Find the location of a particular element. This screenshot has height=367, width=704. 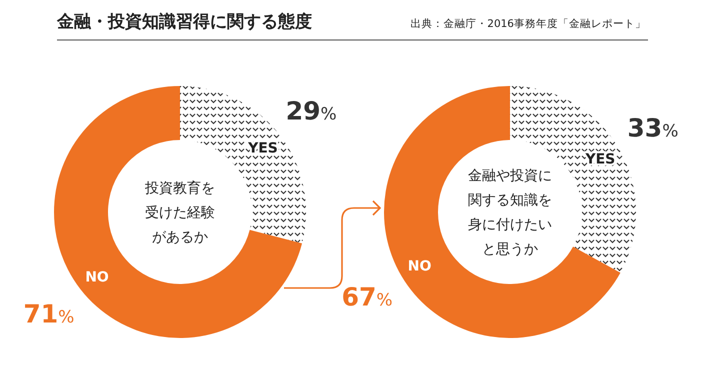

source-note: 出典：金融庁・2016事務年度「金融レポート」 is located at coordinates (528, 23).